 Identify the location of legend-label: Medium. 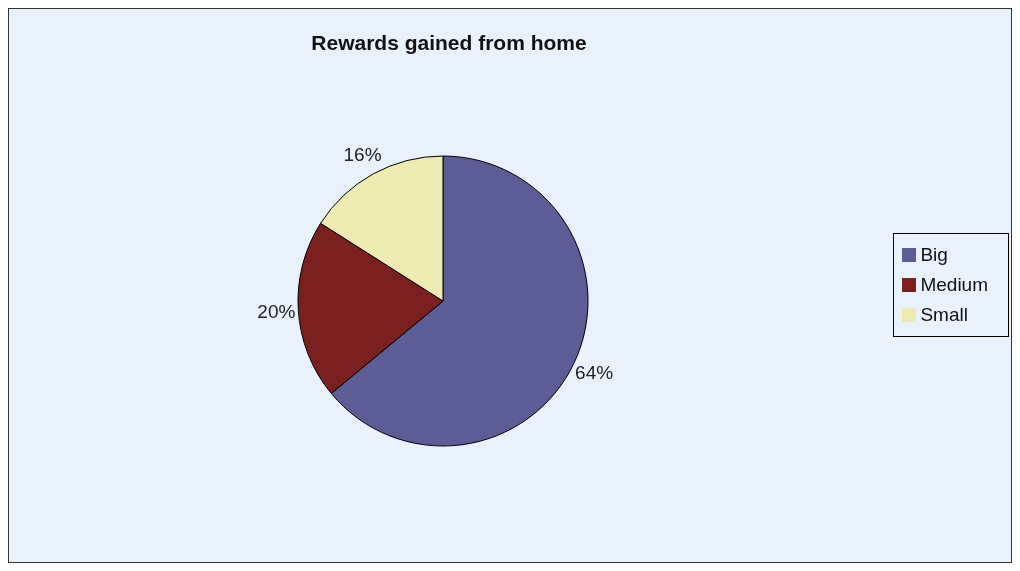
(954, 284).